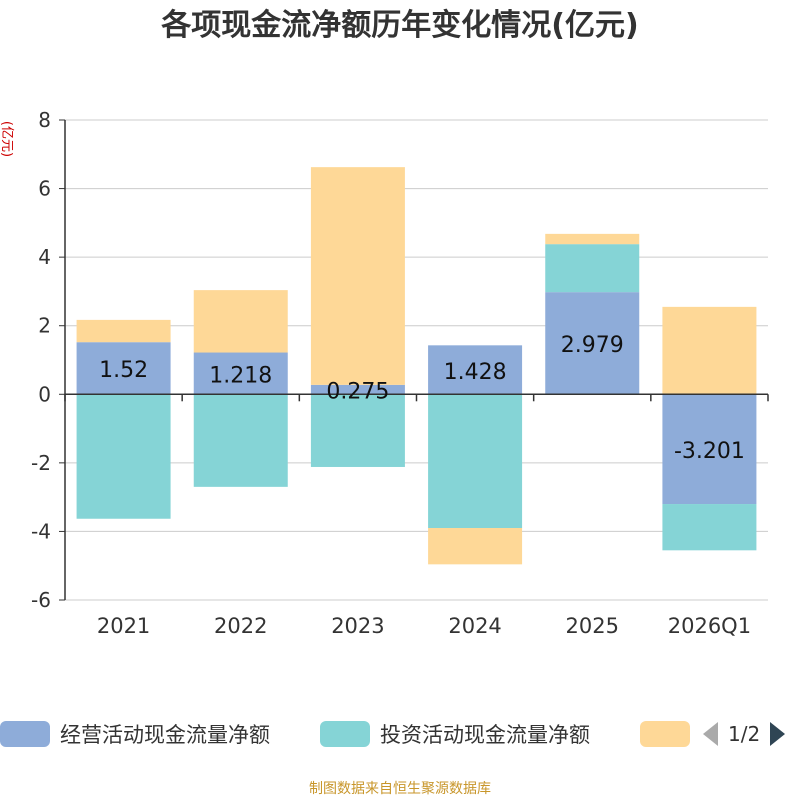 This screenshot has width=800, height=800. Describe the element at coordinates (400, 789) in the screenshot. I see `data-source-footer: 制图数据来自恒生聚源数据库` at that location.